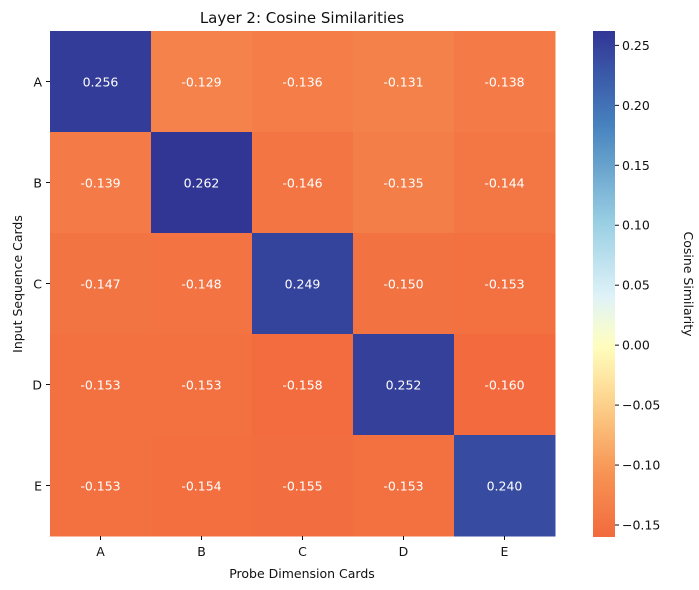 The height and width of the screenshot is (590, 699). I want to click on x-tick-label: B, so click(201, 551).